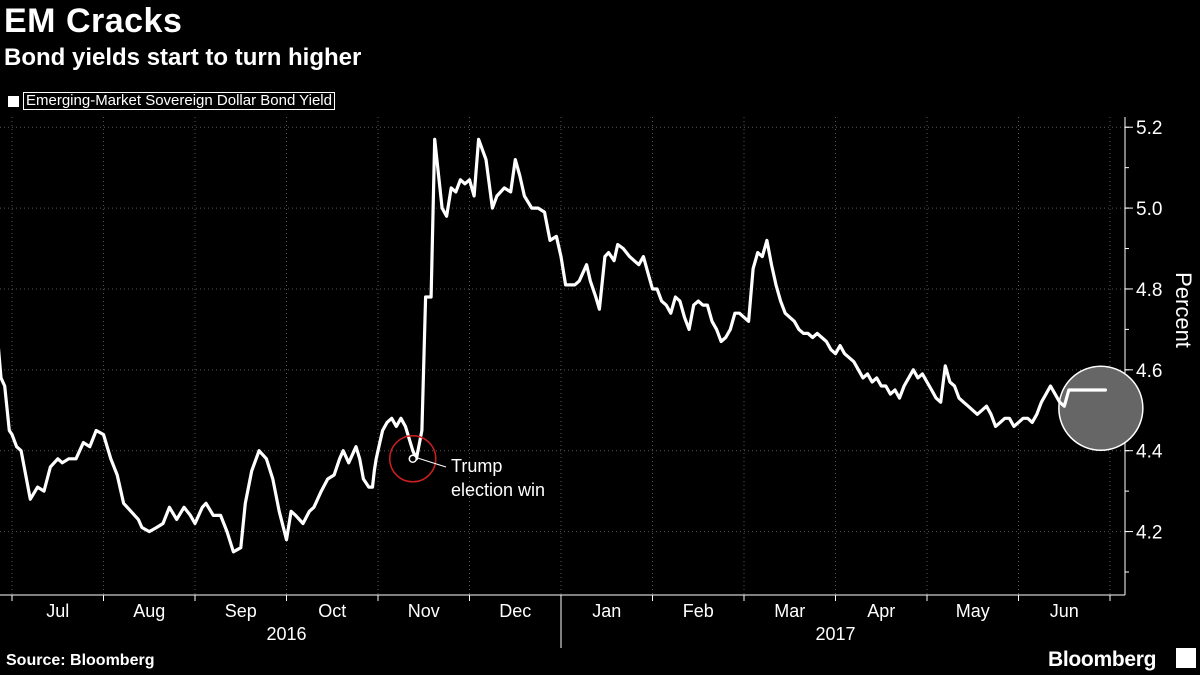 The width and height of the screenshot is (1200, 675). Describe the element at coordinates (789, 611) in the screenshot. I see `x-tick-label: Mar` at that location.